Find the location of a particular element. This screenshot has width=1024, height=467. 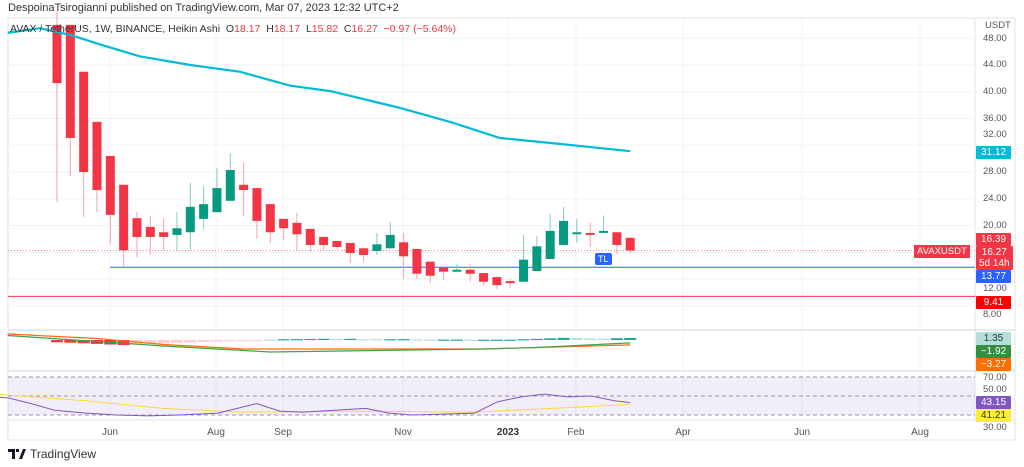

price-tick-label: 28.00 is located at coordinates (995, 172).